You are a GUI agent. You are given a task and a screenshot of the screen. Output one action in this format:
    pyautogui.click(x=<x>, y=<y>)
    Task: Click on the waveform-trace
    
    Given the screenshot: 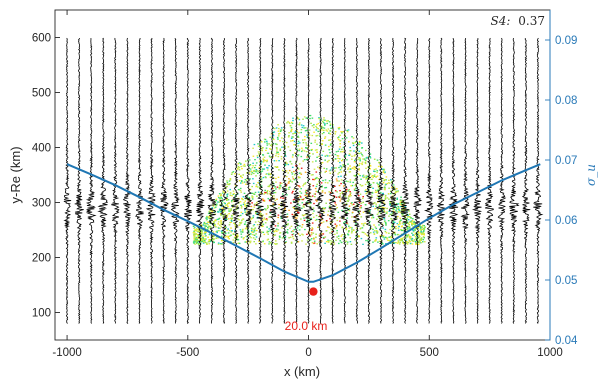 What is the action you would take?
    pyautogui.click(x=357, y=180)
    